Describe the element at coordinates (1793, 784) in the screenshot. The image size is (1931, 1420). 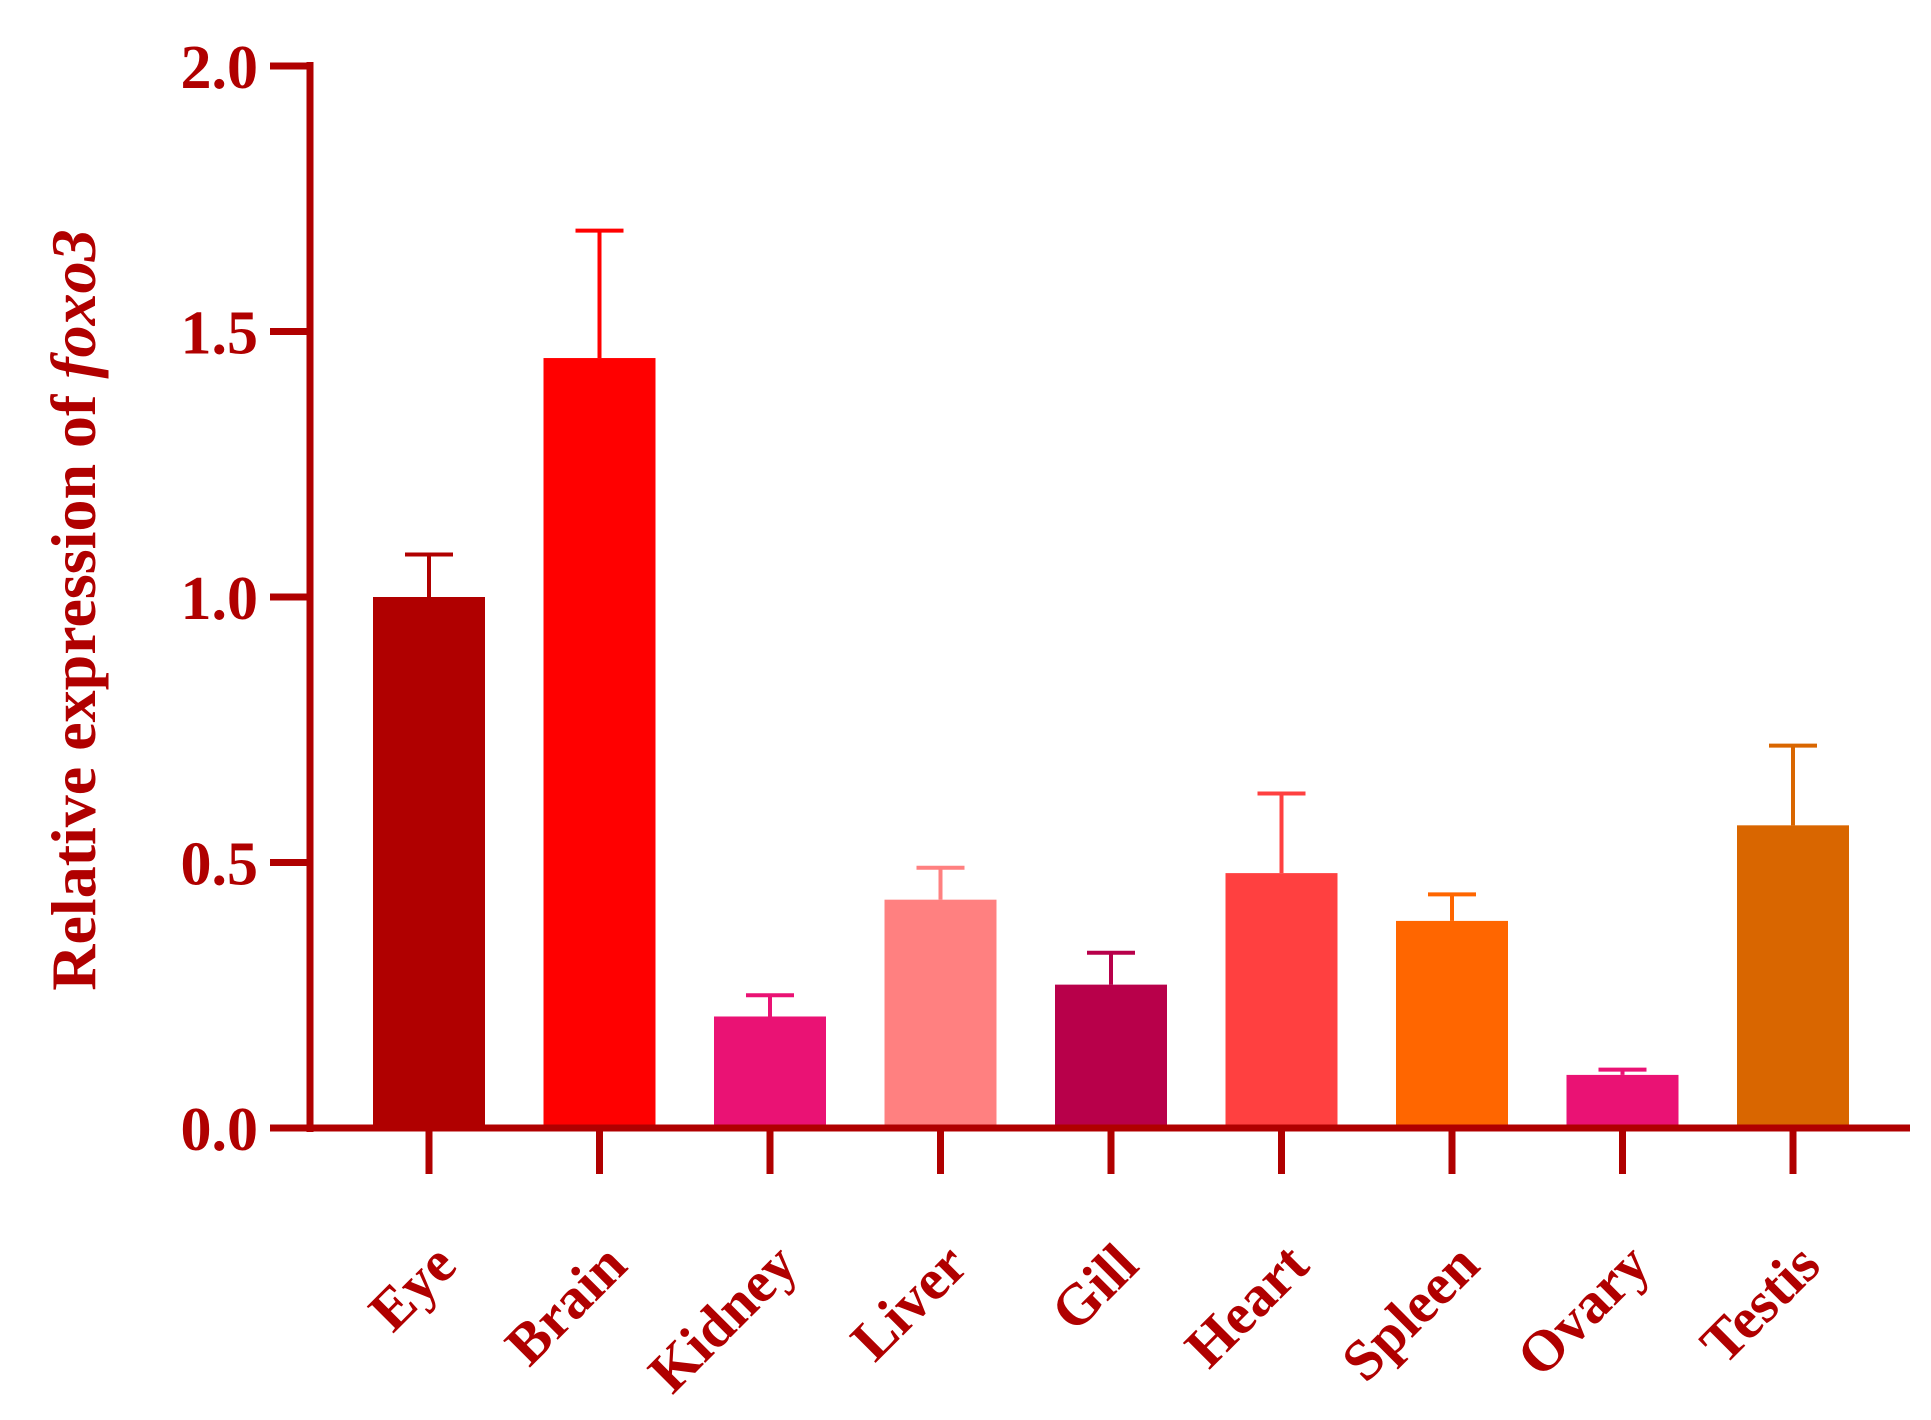
I see `error-bar-testis` at that location.